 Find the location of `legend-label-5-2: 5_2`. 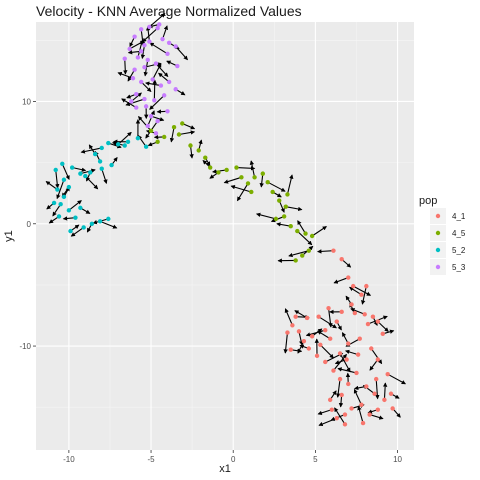

legend-label-5-2: 5_2 is located at coordinates (459, 250).